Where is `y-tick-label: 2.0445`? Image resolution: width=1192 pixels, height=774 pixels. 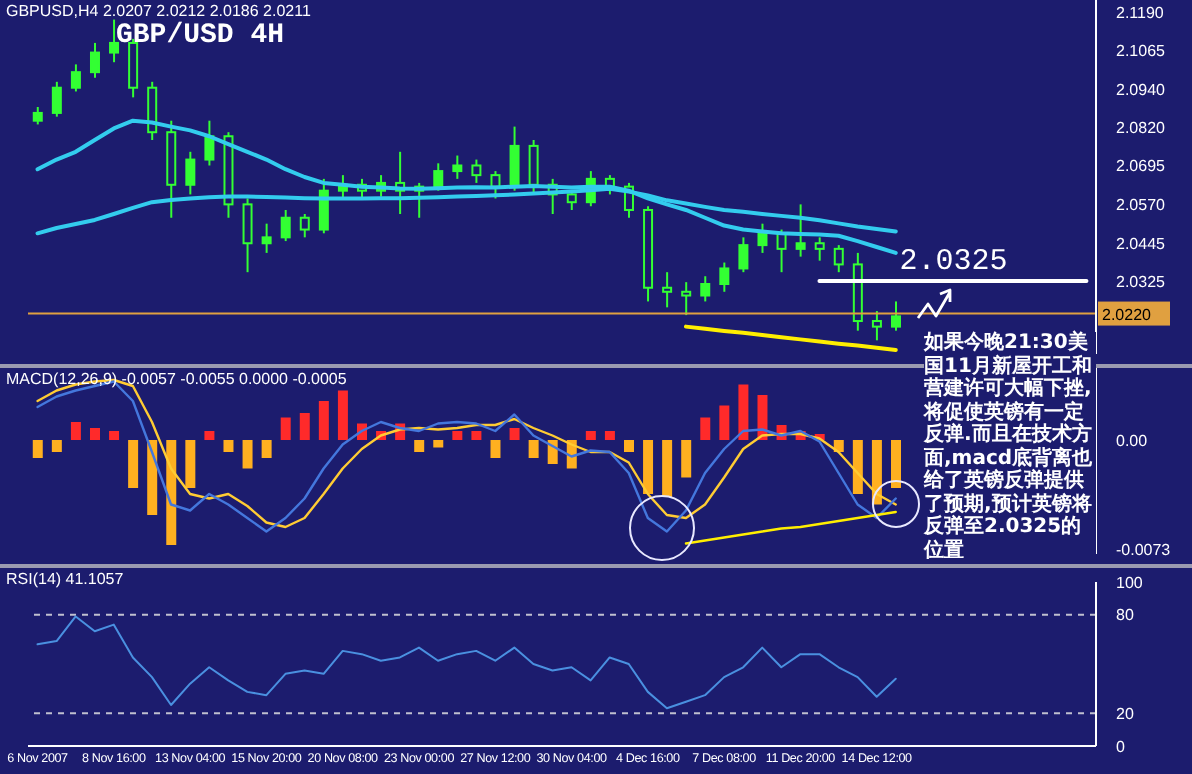
y-tick-label: 2.0445 is located at coordinates (1141, 244).